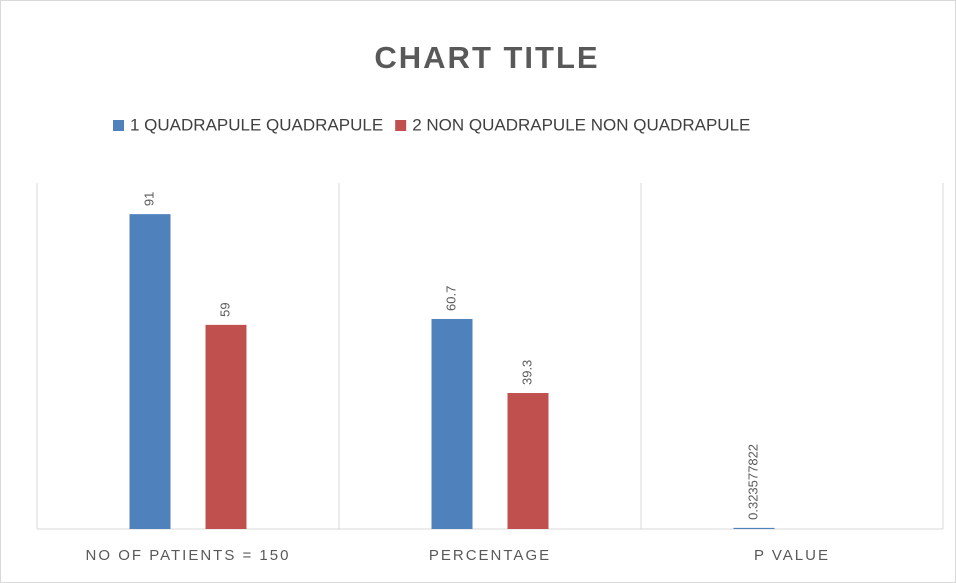 The height and width of the screenshot is (583, 956). Describe the element at coordinates (490, 555) in the screenshot. I see `x-tick-label: PERCENTAGE` at that location.